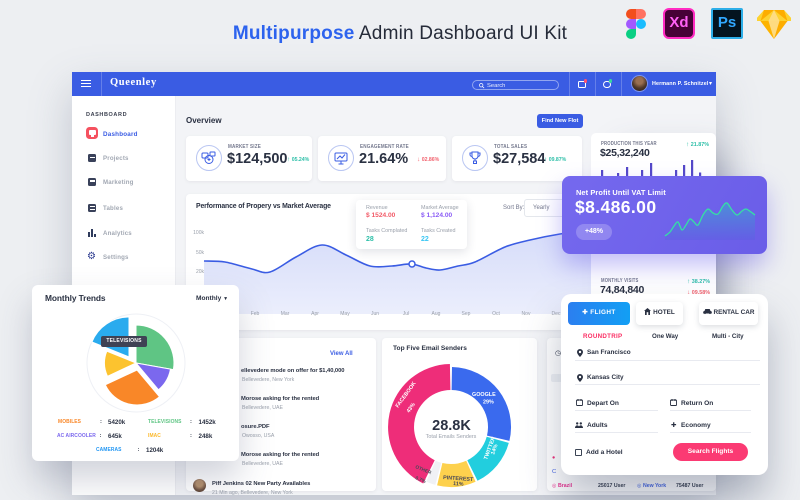  I want to click on svg-text: 14%, so click(494, 449).